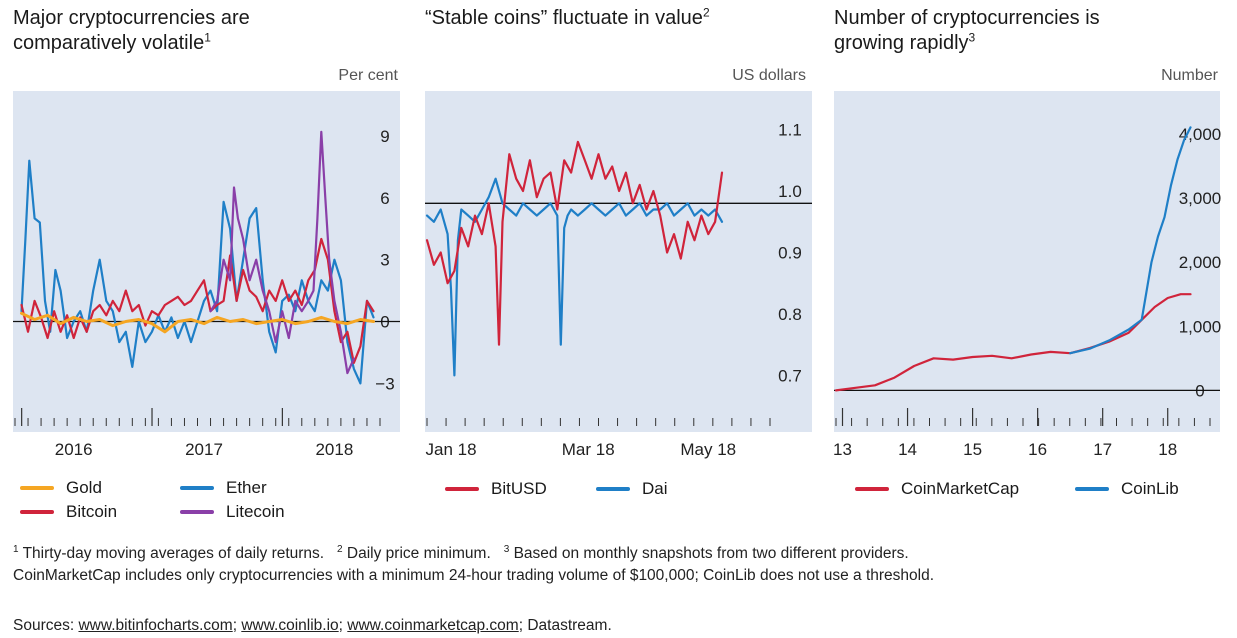 This screenshot has height=638, width=1237. Describe the element at coordinates (197, 322) in the screenshot. I see `p1-series-gold` at that location.